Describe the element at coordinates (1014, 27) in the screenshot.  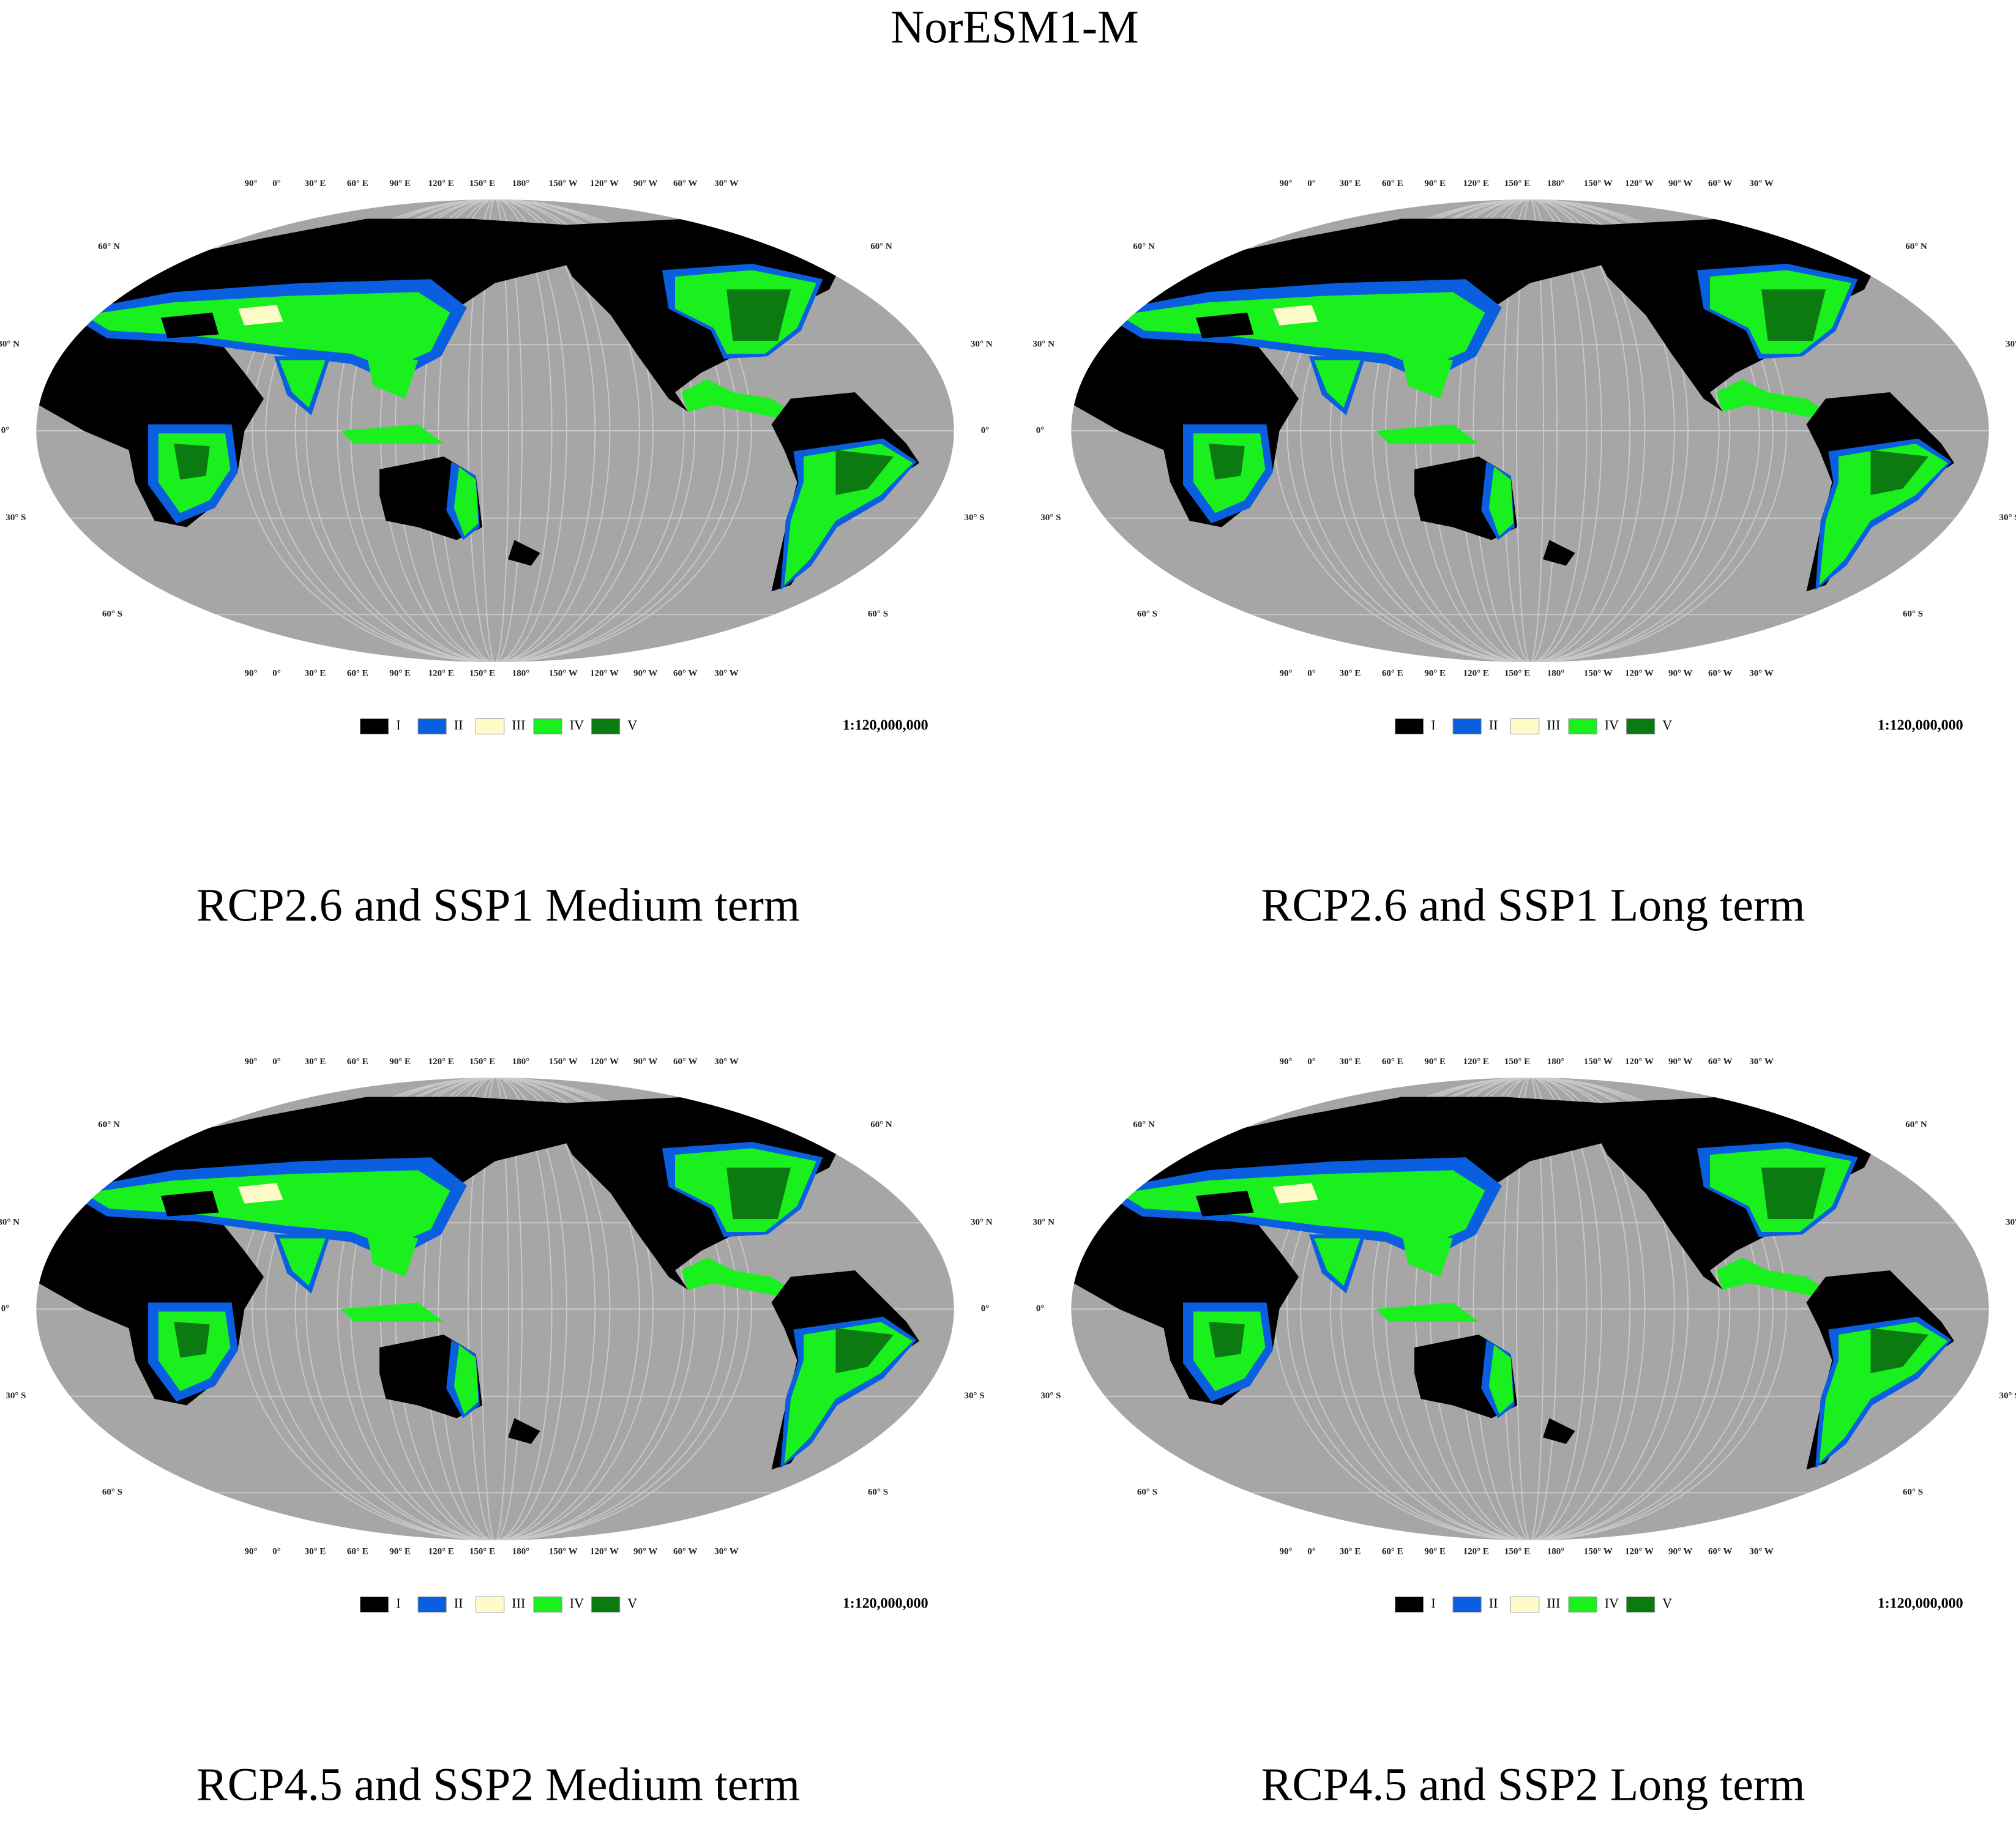
I see `figure-title: NorESM1-M` at that location.